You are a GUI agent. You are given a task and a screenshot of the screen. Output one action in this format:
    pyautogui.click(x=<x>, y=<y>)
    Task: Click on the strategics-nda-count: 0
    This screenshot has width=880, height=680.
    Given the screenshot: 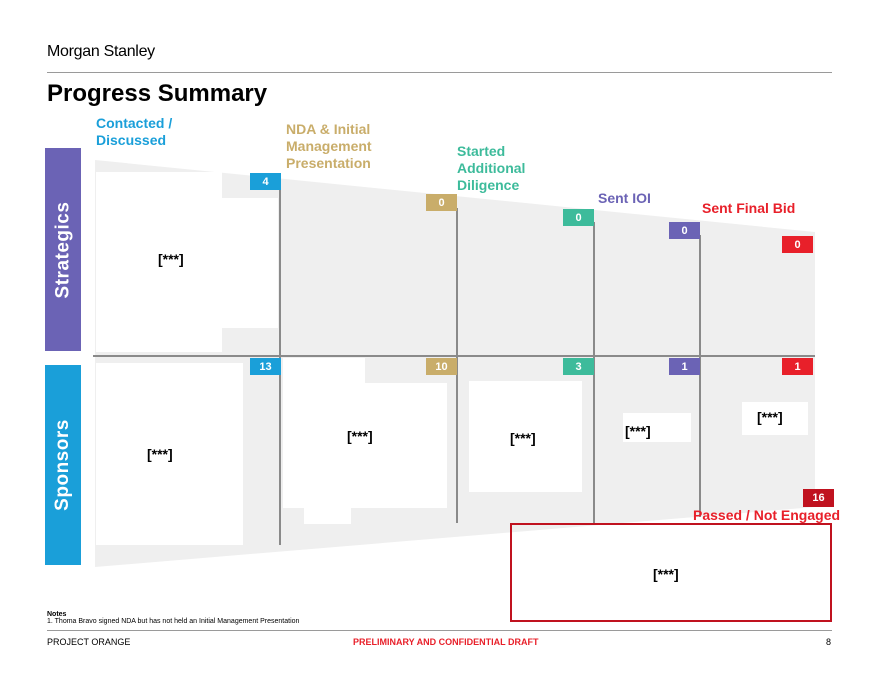 What is the action you would take?
    pyautogui.click(x=441, y=202)
    